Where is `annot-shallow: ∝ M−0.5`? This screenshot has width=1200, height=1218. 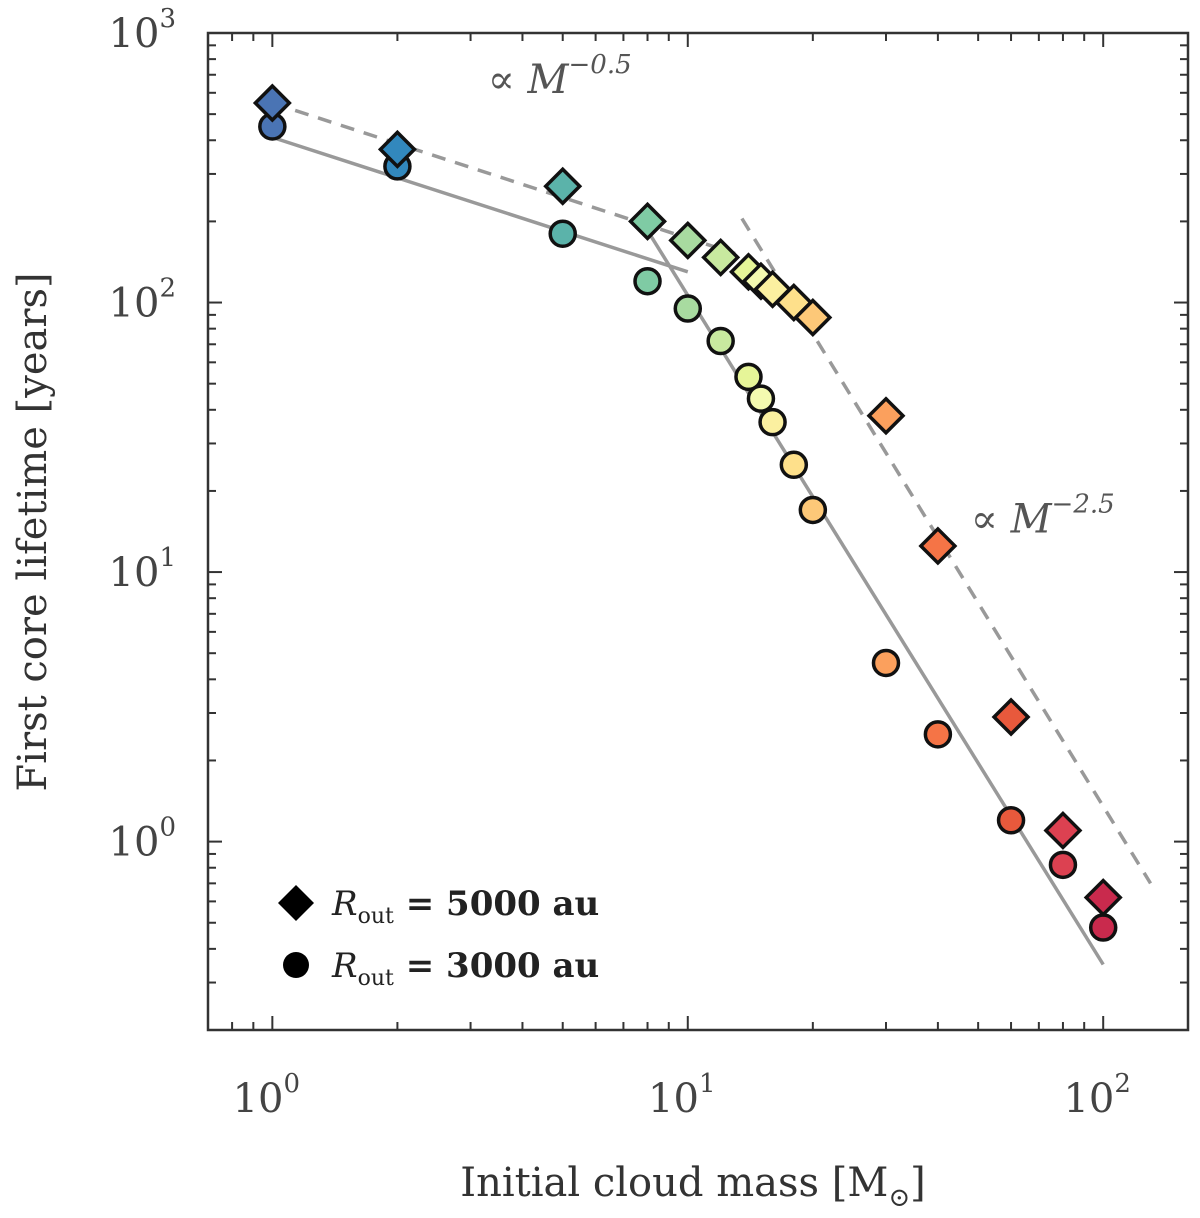
annot-shallow: ∝ M−0.5 is located at coordinates (560, 76).